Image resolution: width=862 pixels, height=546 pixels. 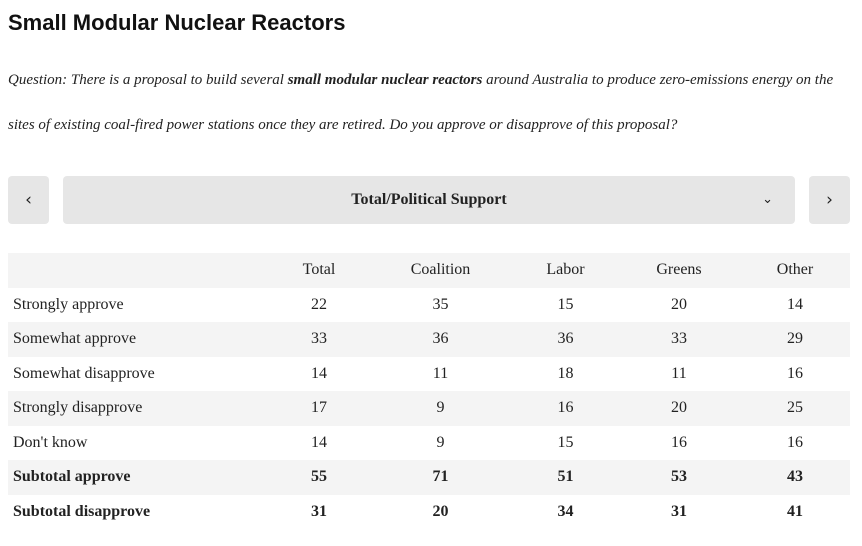 What do you see at coordinates (565, 339) in the screenshot?
I see `cell-labor: 36` at bounding box center [565, 339].